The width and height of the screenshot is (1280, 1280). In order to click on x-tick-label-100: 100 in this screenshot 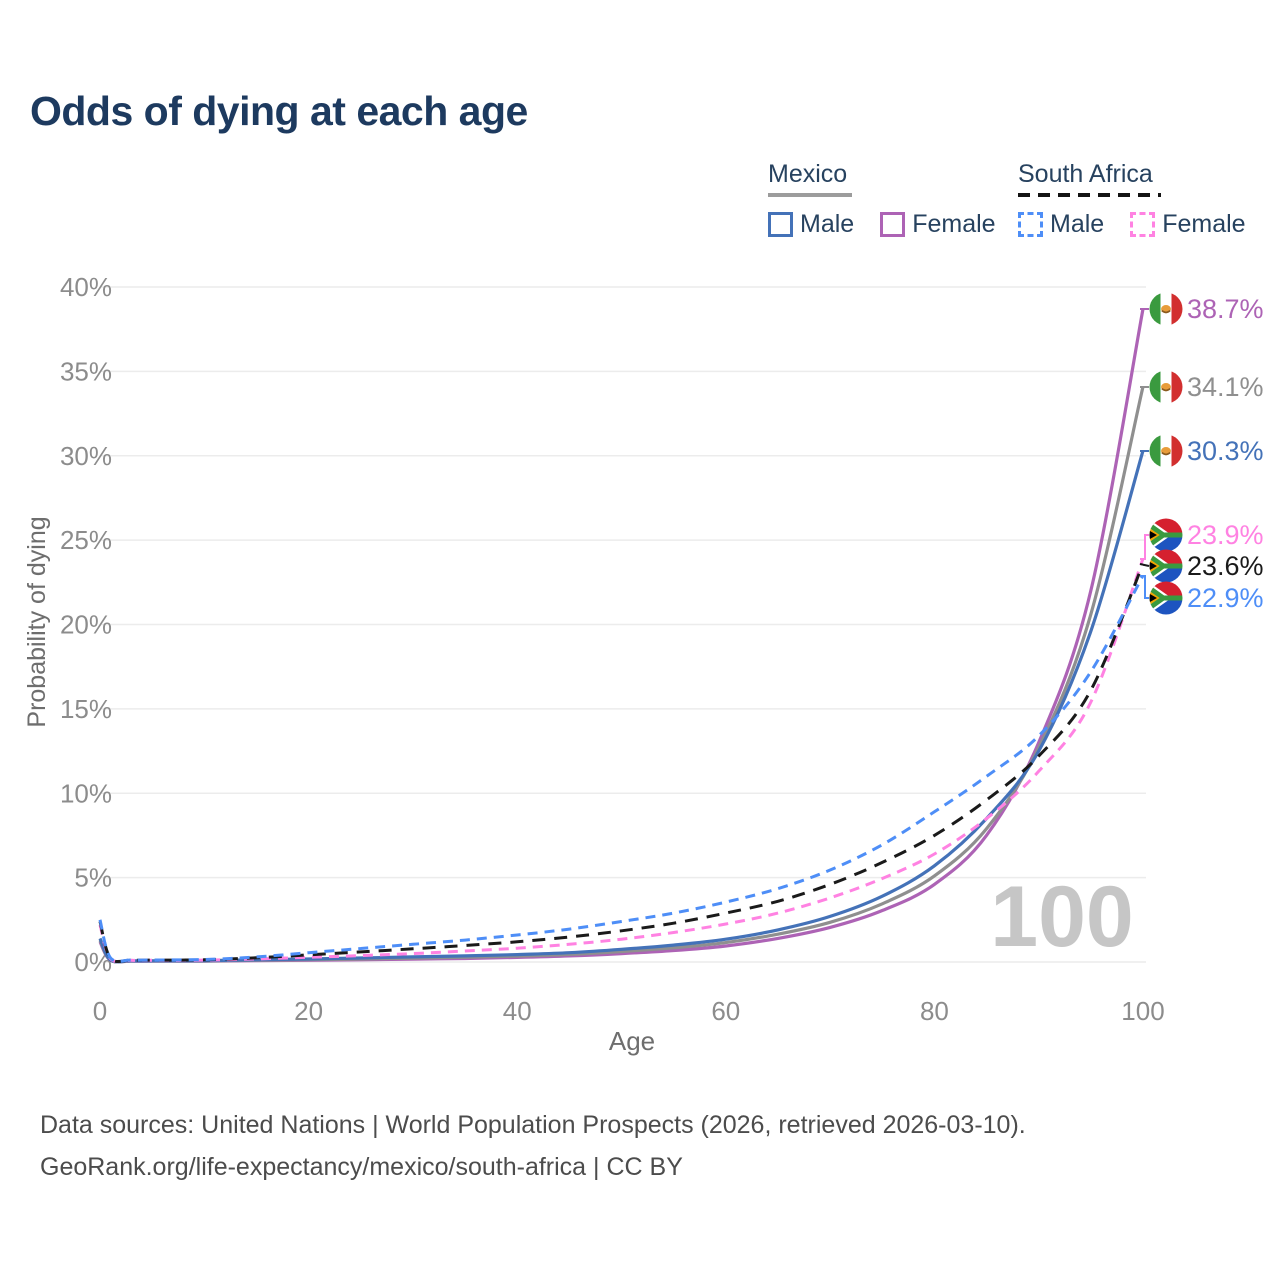, I will do `click(1142, 1011)`.